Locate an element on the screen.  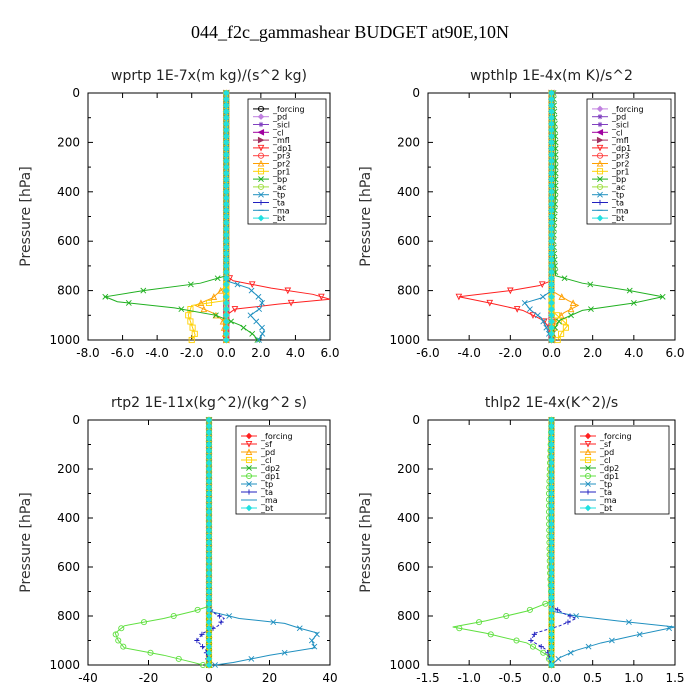
legend-entry: _pr3 is located at coordinates (281, 156).